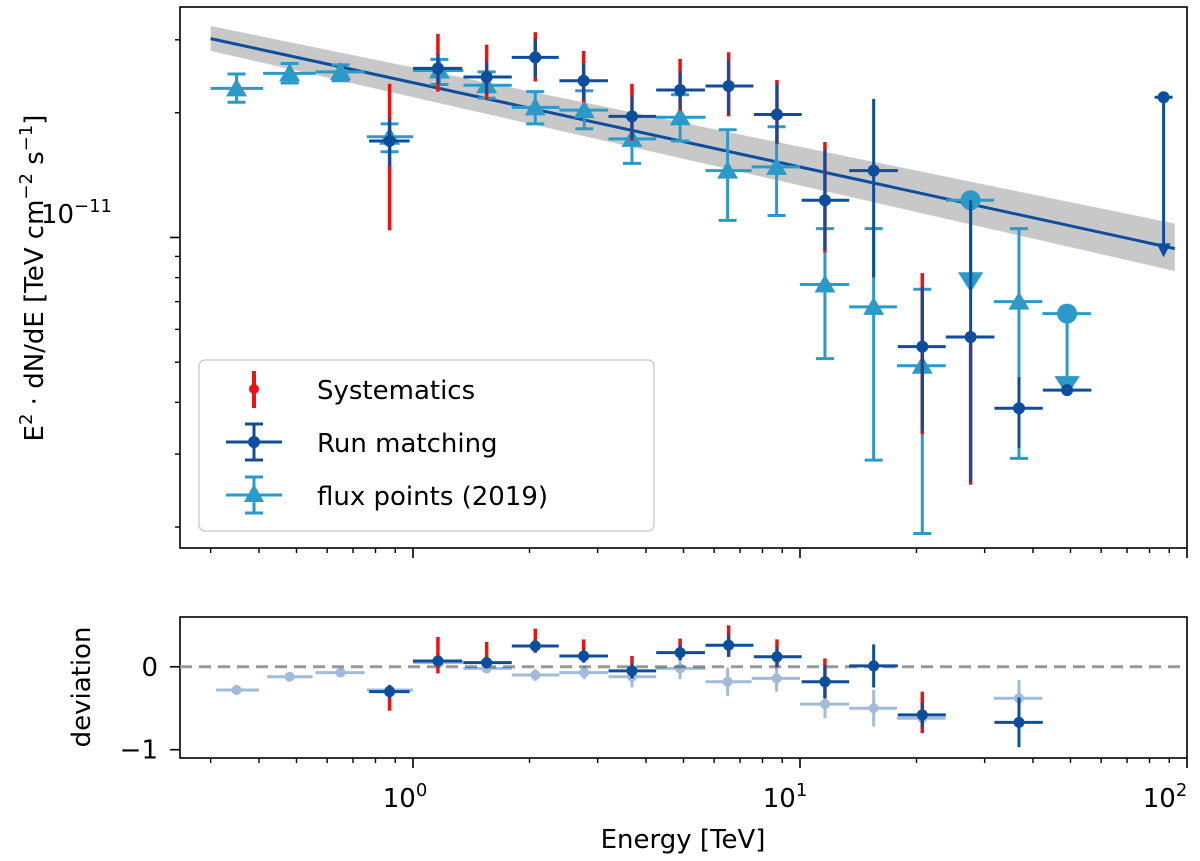  Describe the element at coordinates (150, 709) in the screenshot. I see `residual-y-ticks: 0 −1` at that location.